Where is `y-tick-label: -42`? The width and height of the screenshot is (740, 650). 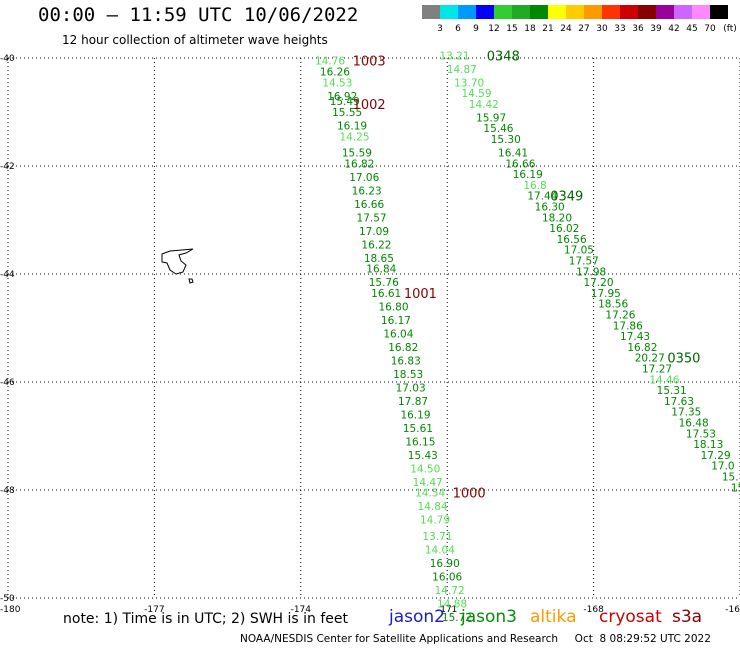 y-tick-label: -42 is located at coordinates (7, 167).